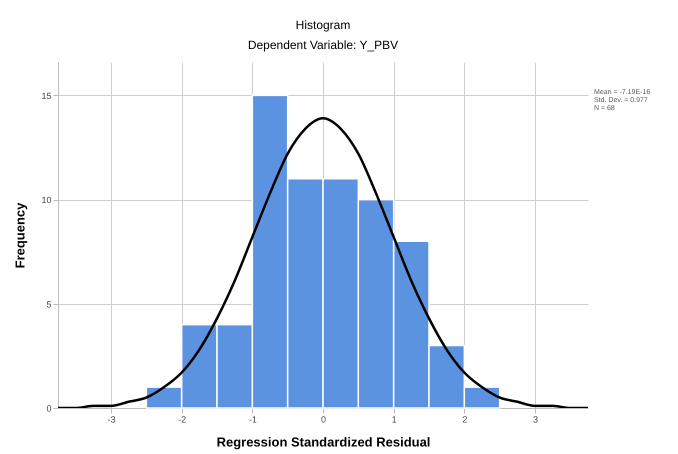  I want to click on y-tick-label: 0, so click(49, 409).